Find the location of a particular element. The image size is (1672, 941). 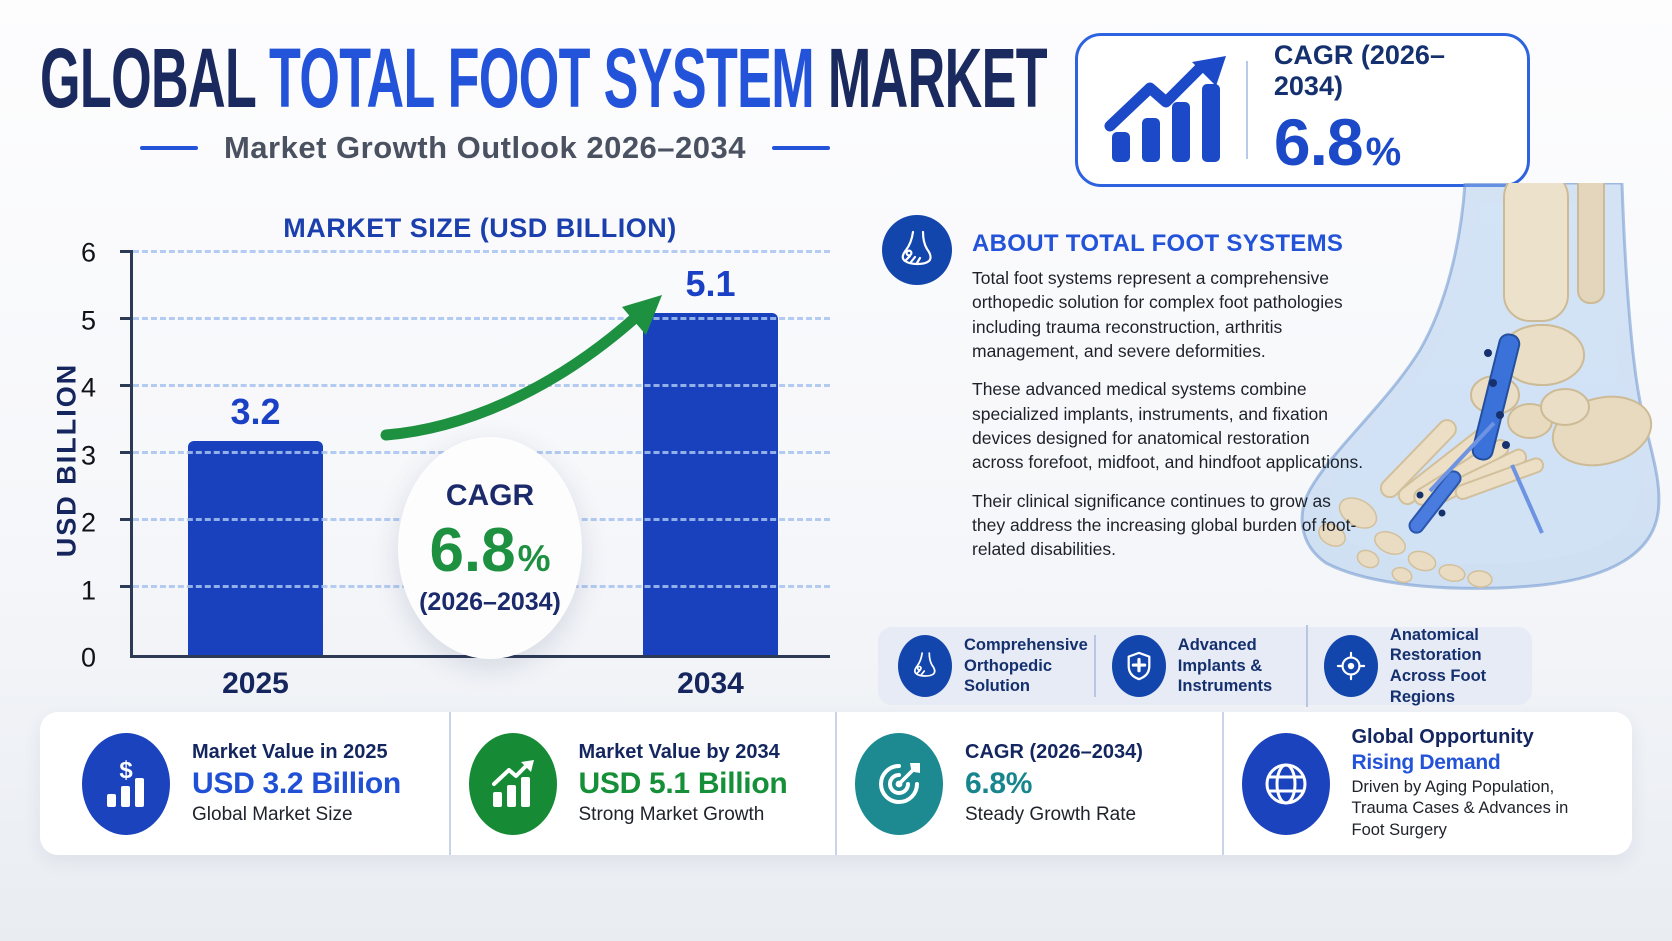

growth-bars-icon is located at coordinates (512, 783).